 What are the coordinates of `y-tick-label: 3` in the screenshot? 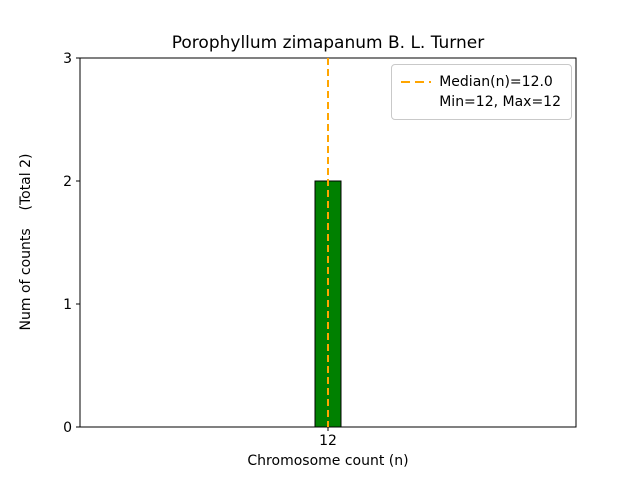 It's located at (67, 59).